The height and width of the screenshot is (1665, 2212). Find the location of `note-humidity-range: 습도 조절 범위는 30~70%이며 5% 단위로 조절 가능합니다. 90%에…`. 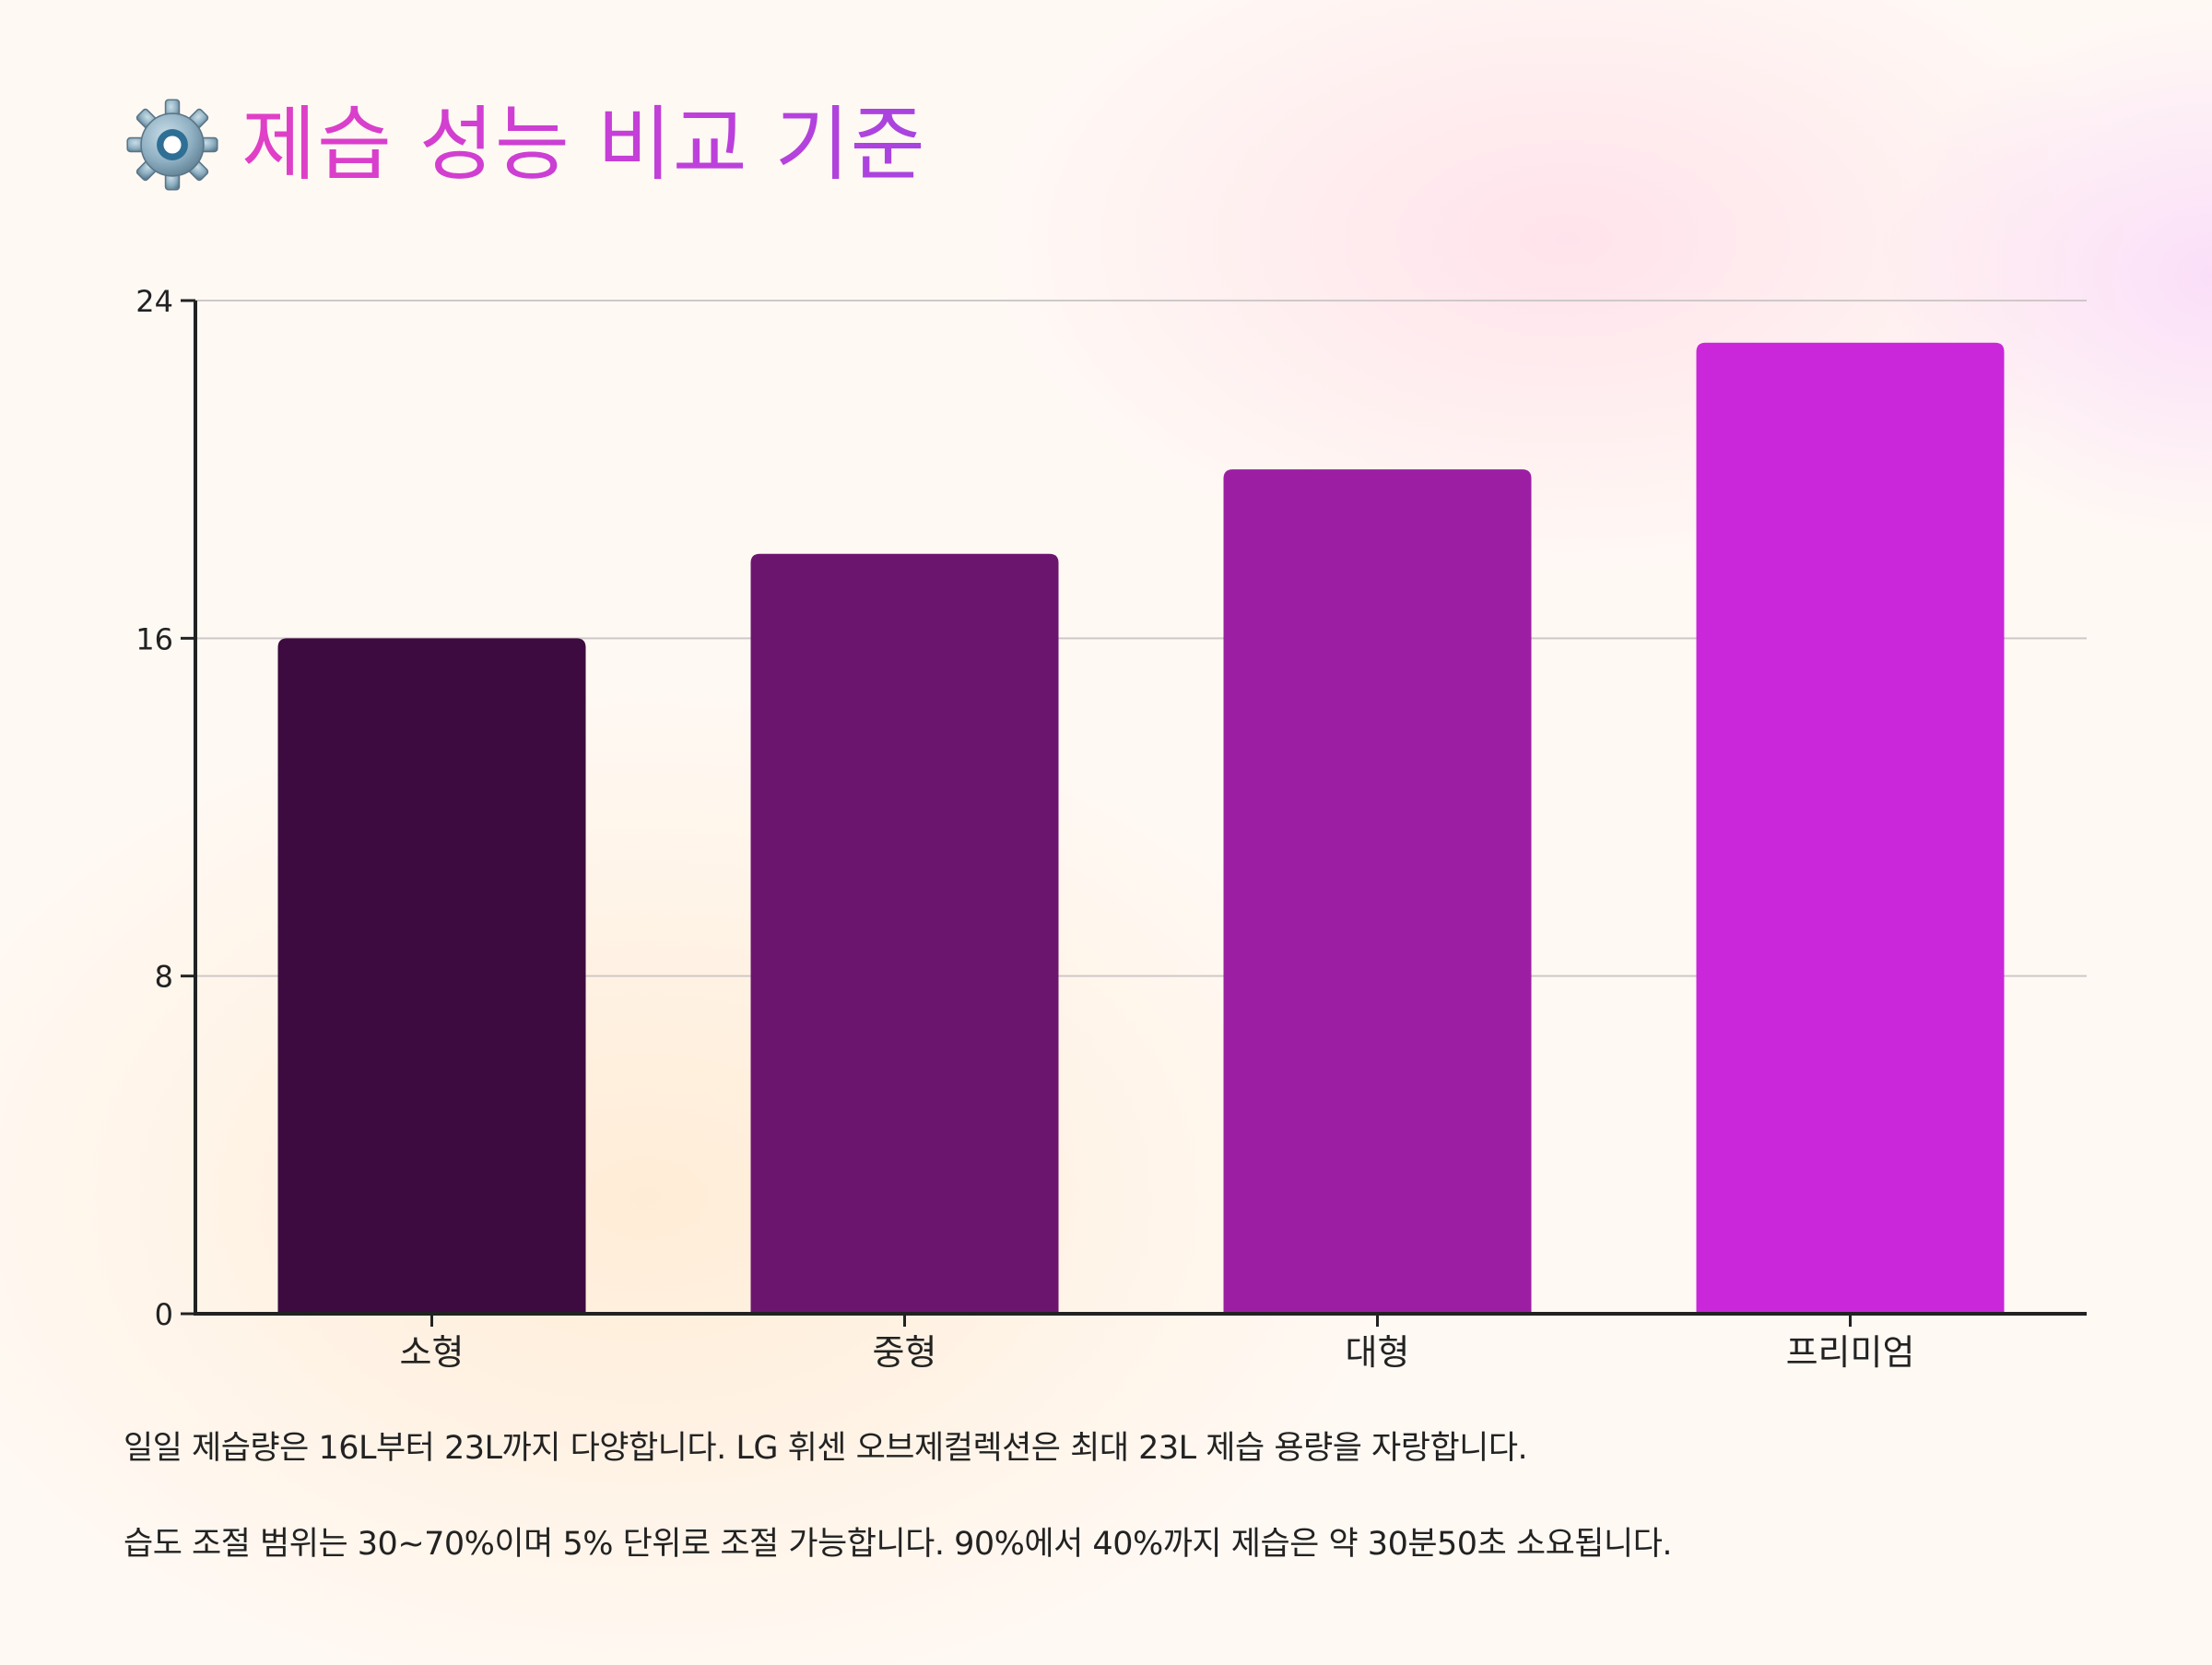

note-humidity-range: 습도 조절 범위는 30~70%이며 5% 단위로 조절 가능합니다. 90%에… is located at coordinates (898, 1544).